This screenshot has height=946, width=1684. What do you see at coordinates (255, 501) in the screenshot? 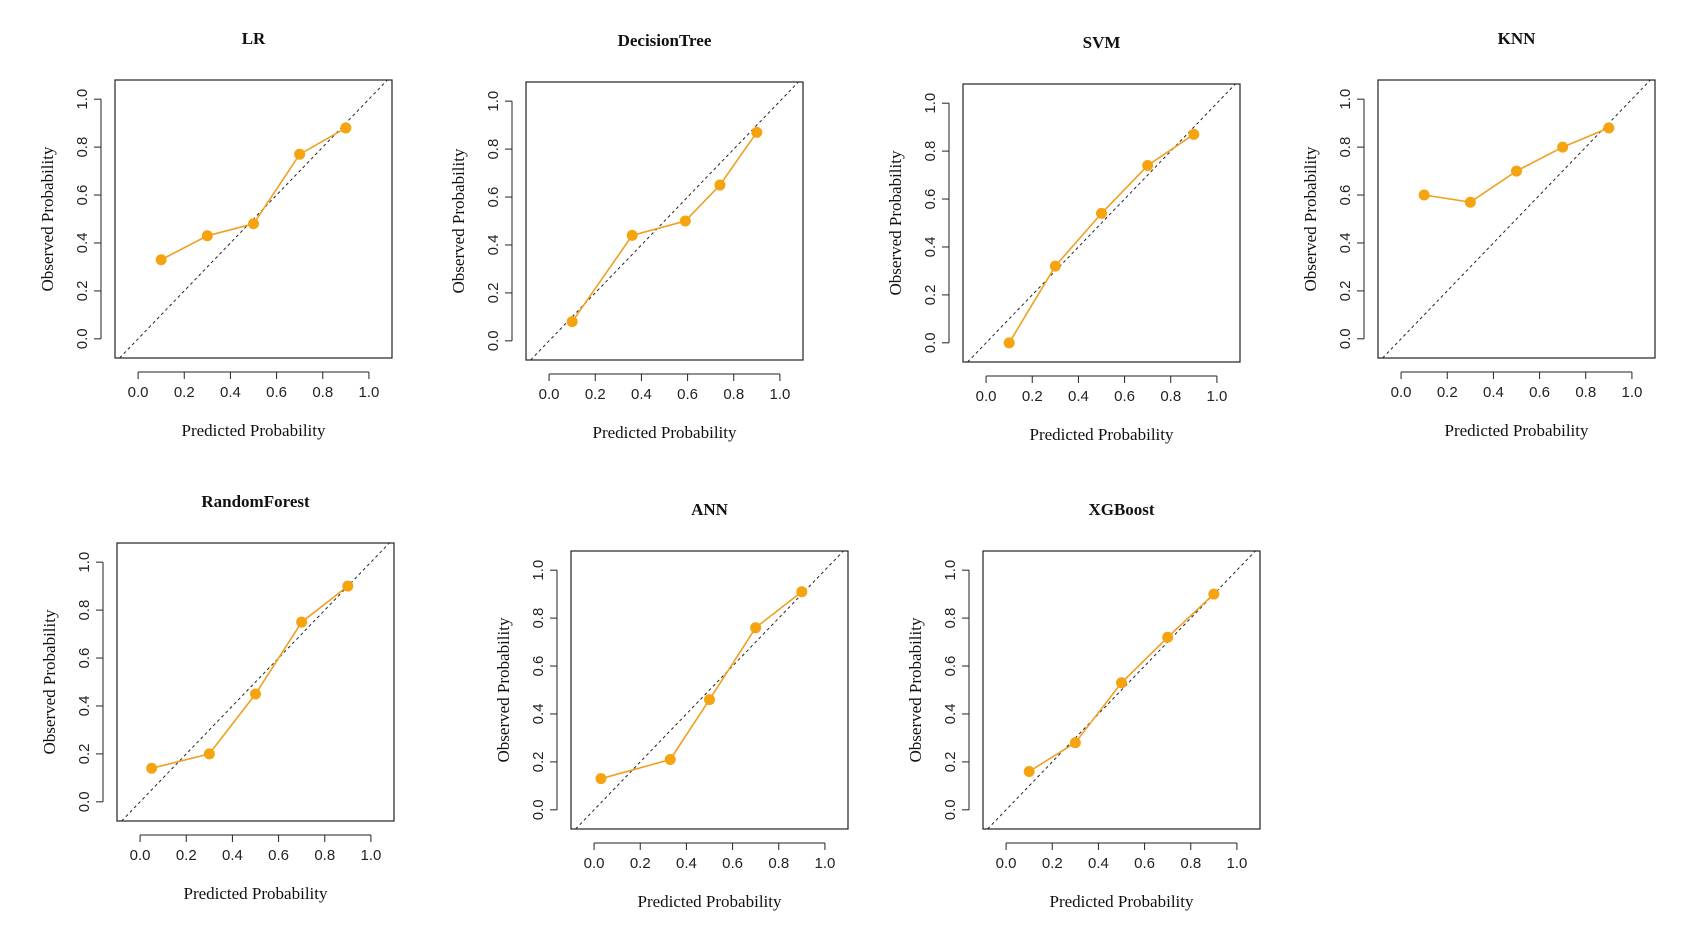
I see `chart-title-randomforest: RandomForest` at bounding box center [255, 501].